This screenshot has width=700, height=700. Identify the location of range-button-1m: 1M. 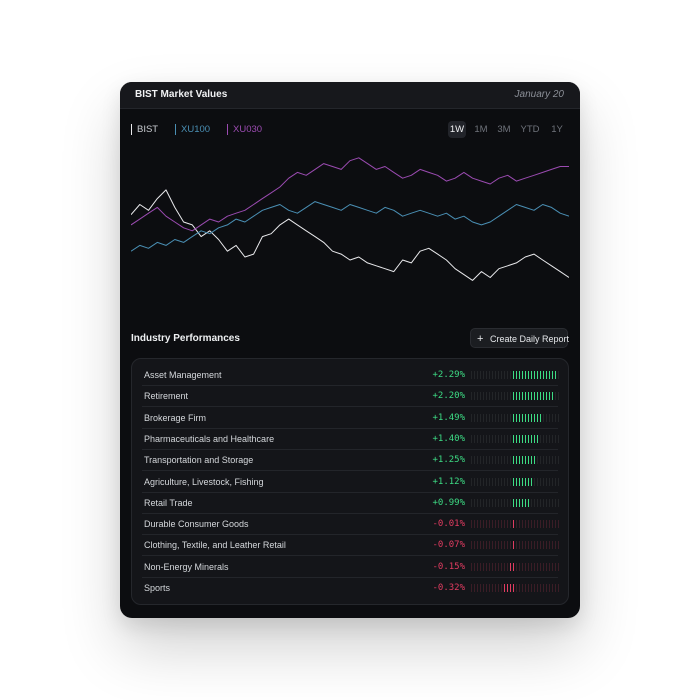
(481, 129).